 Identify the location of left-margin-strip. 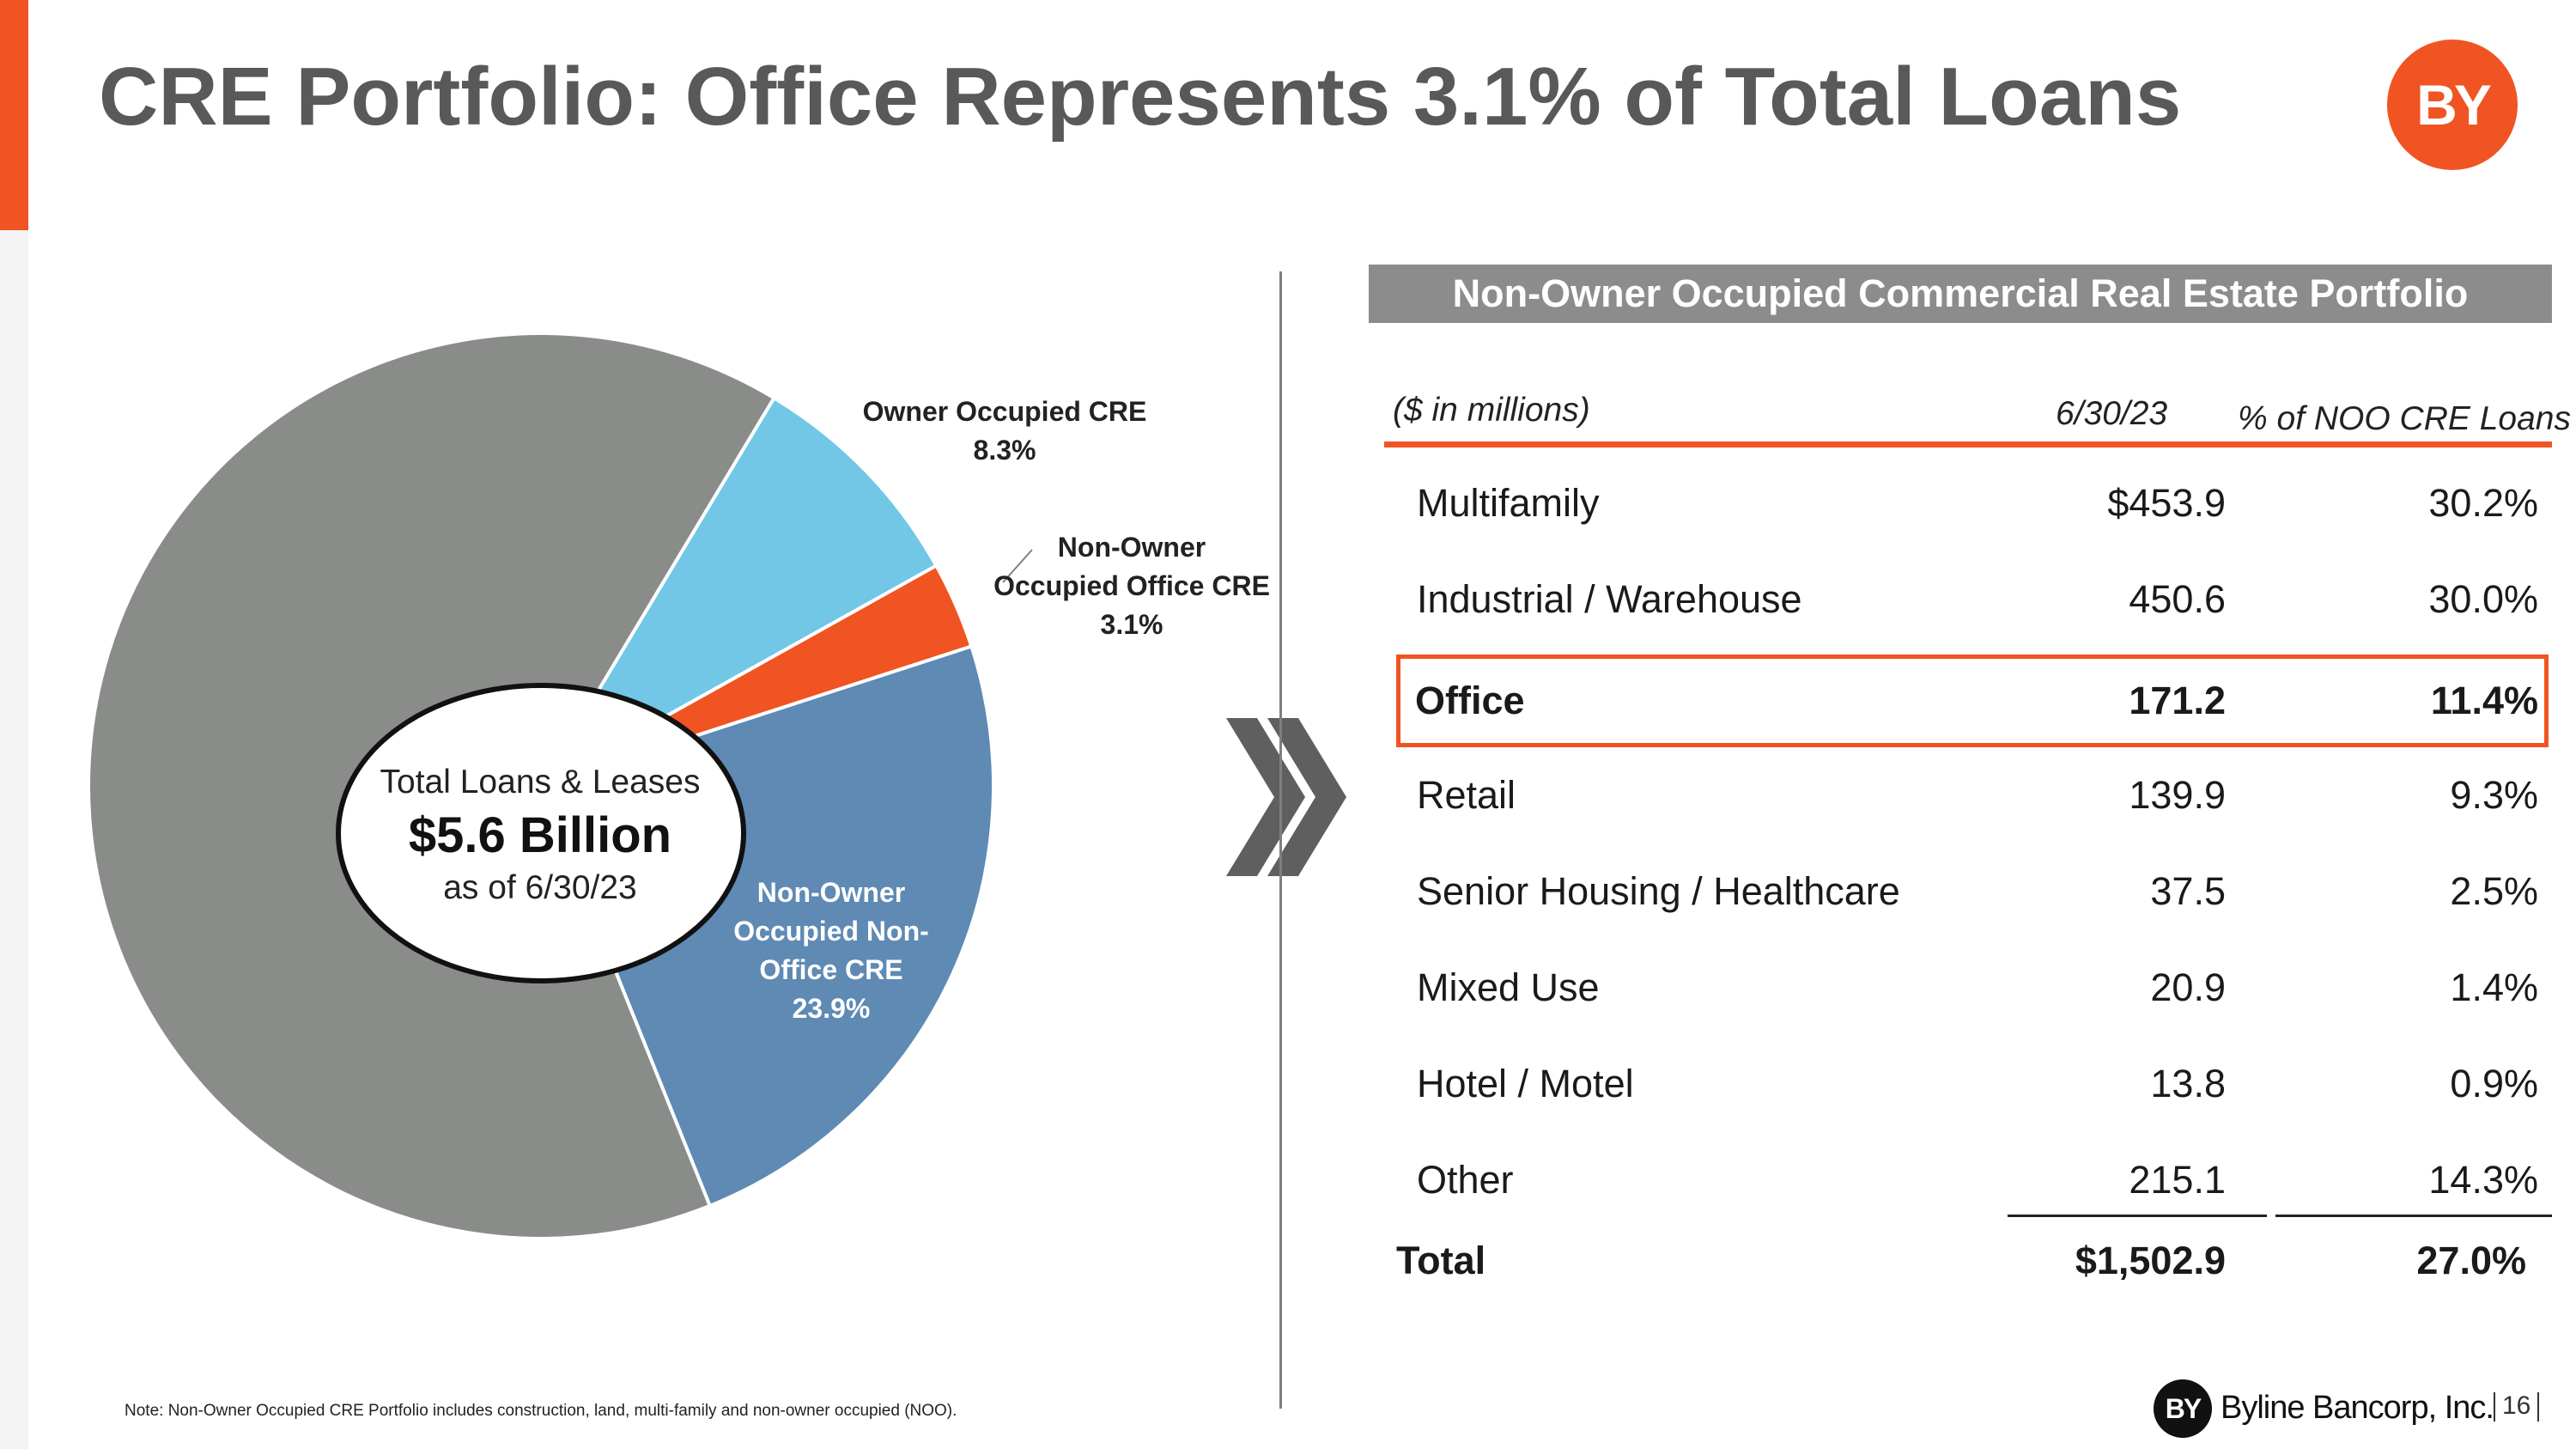
(14, 839).